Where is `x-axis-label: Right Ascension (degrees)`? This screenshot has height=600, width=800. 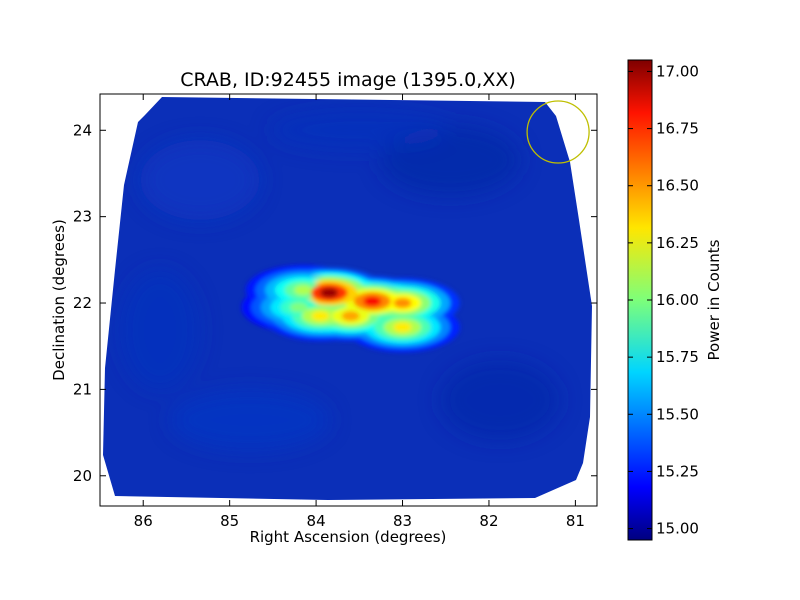
x-axis-label: Right Ascension (degrees) is located at coordinates (348, 537).